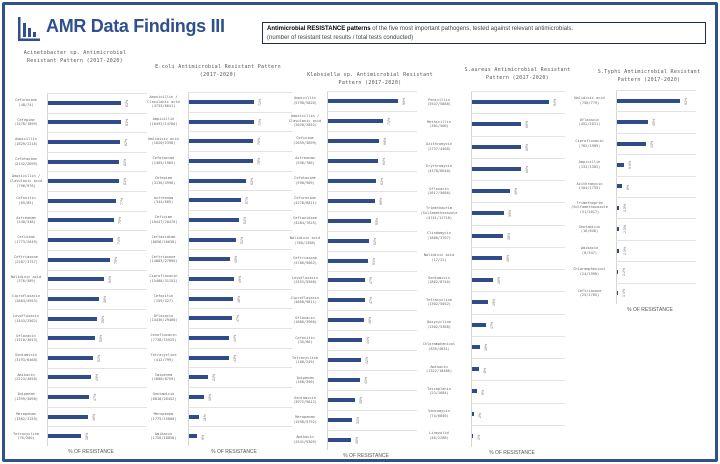  What do you see at coordinates (404, 101) in the screenshot?
I see `value-label: 90%` at bounding box center [404, 101].